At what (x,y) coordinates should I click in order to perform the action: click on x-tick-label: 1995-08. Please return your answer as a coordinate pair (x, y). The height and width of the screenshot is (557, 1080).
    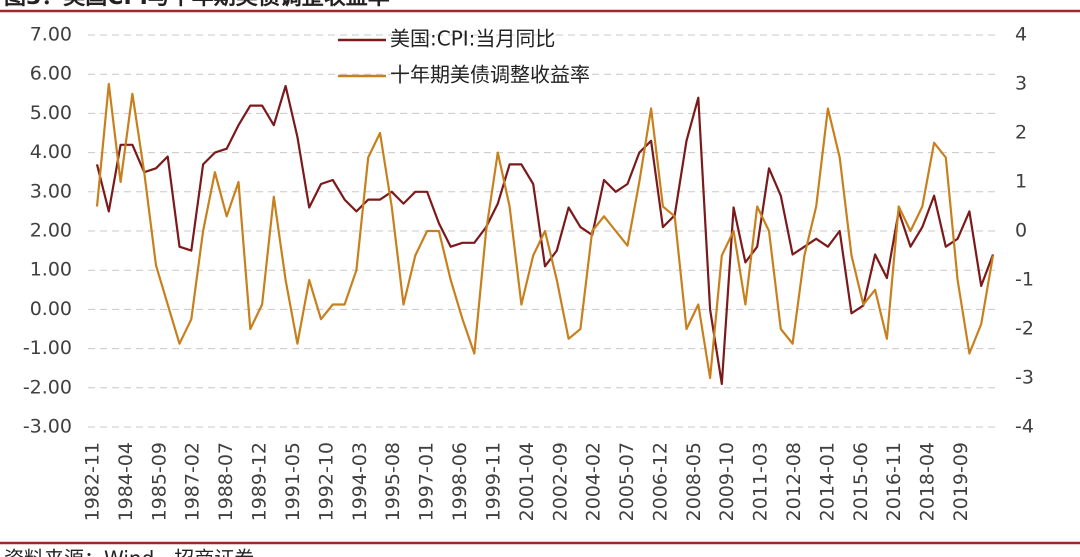
    Looking at the image, I should click on (393, 481).